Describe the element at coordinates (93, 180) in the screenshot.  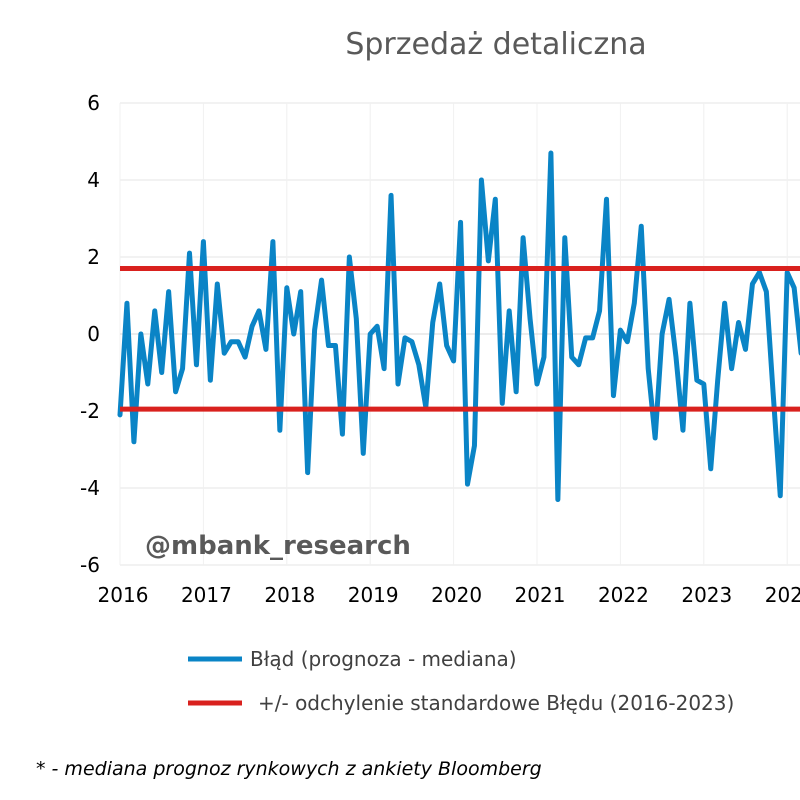
I see `y-tick-label: 4` at that location.